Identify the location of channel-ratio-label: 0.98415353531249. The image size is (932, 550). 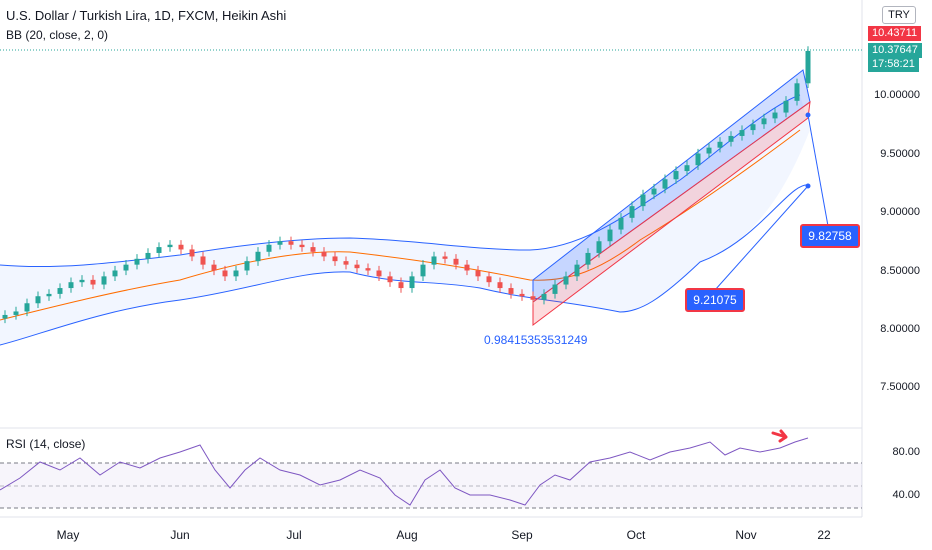
(536, 340).